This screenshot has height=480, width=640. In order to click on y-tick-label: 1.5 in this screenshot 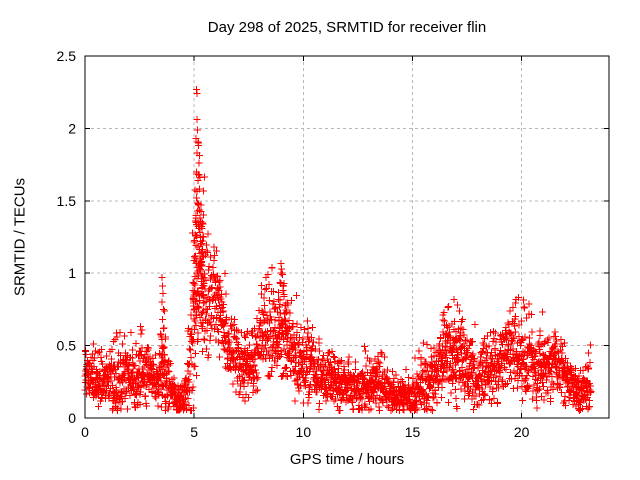, I will do `click(67, 201)`.